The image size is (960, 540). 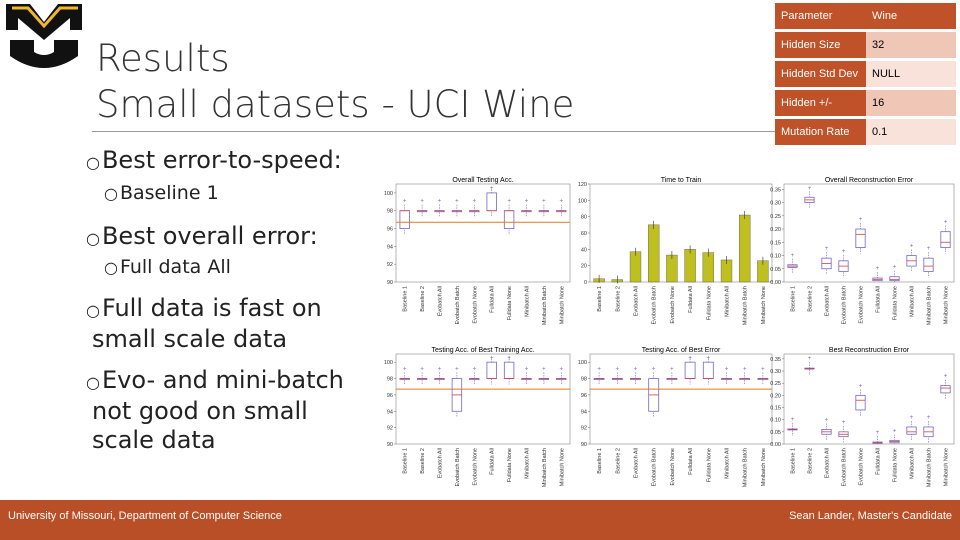 I want to click on y-tick-label: 90, so click(x=584, y=445).